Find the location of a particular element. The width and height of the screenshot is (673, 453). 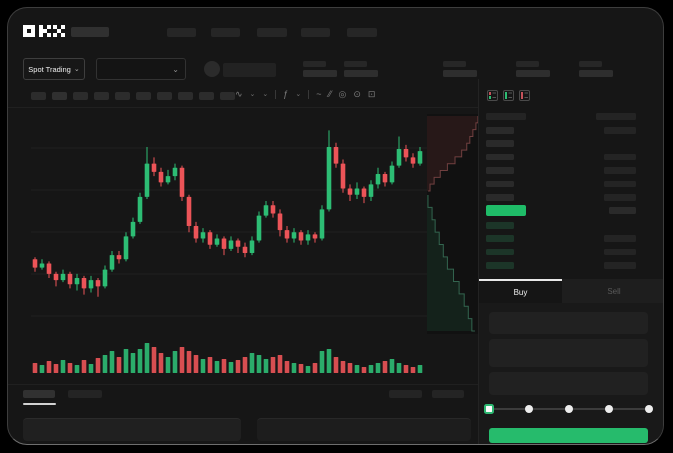

indicators-chevron-icon: ⌄ is located at coordinates (298, 94).